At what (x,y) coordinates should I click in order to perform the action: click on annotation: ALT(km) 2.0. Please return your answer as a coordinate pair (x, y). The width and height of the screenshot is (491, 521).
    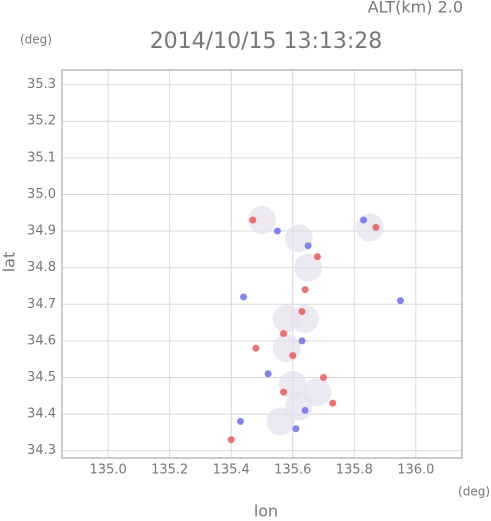
    Looking at the image, I should click on (415, 8).